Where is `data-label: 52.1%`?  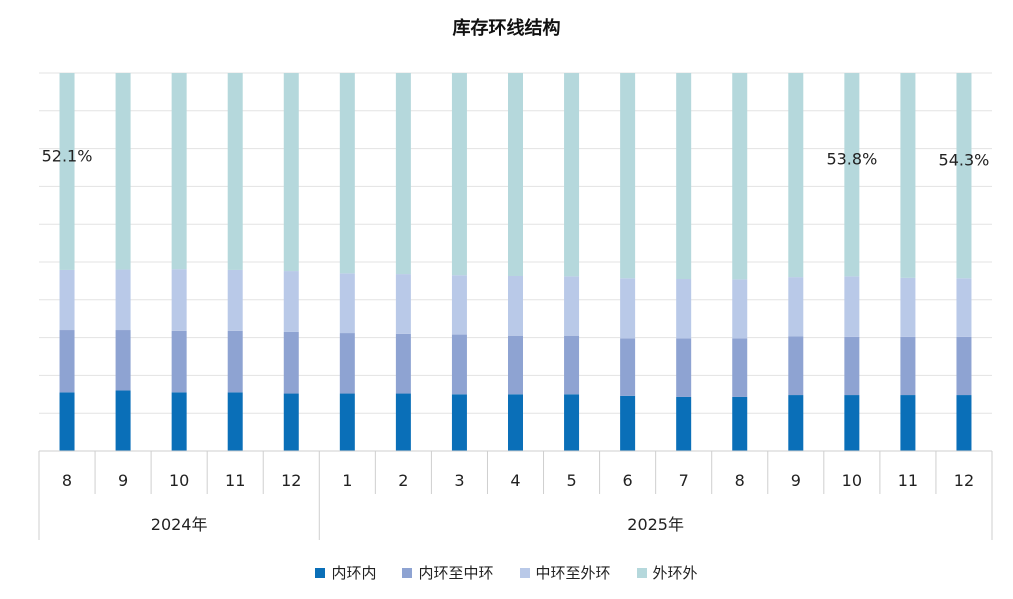 data-label: 52.1% is located at coordinates (67, 156).